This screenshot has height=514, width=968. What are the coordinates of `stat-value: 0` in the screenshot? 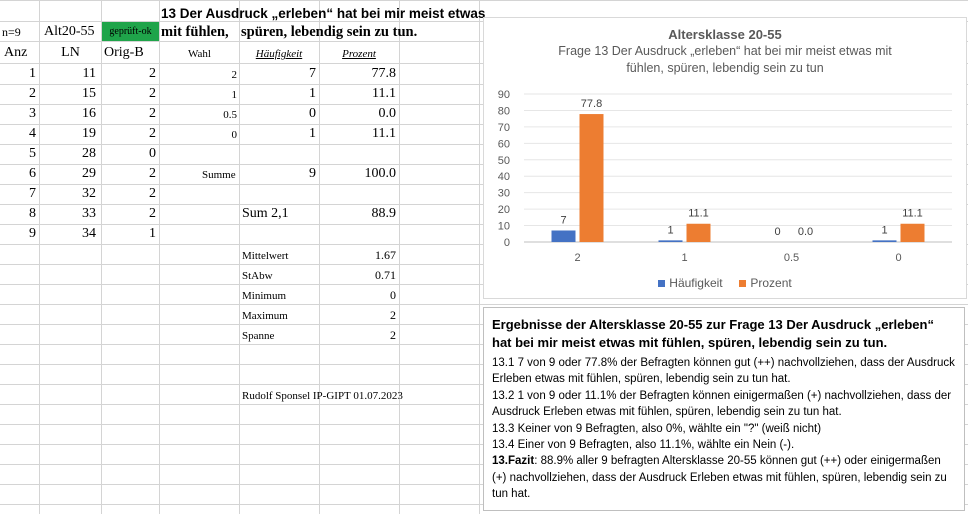 It's located at (393, 295).